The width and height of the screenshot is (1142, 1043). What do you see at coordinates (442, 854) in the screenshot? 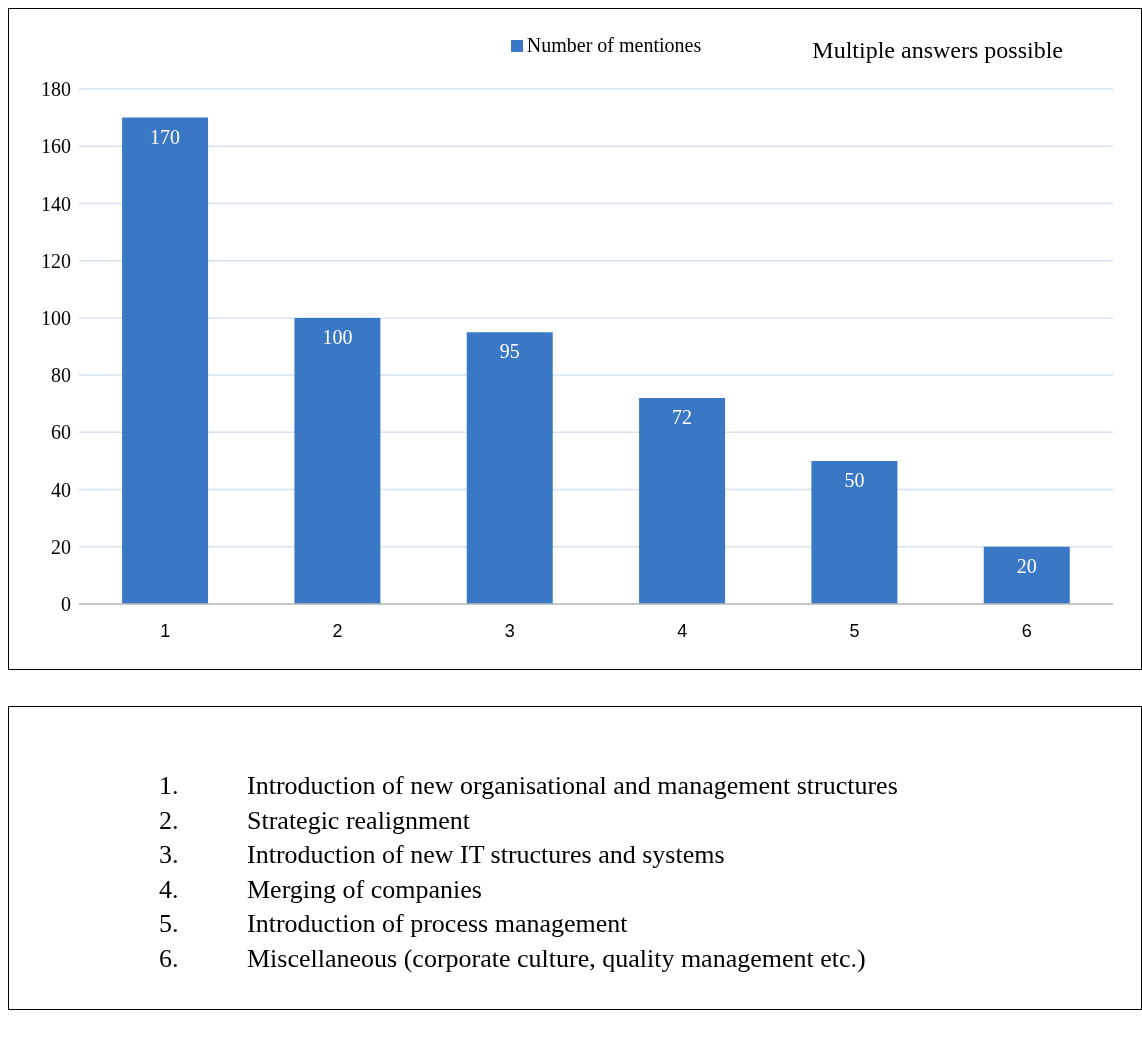
I see `text: 3. Introduction of new IT structures and systems` at bounding box center [442, 854].